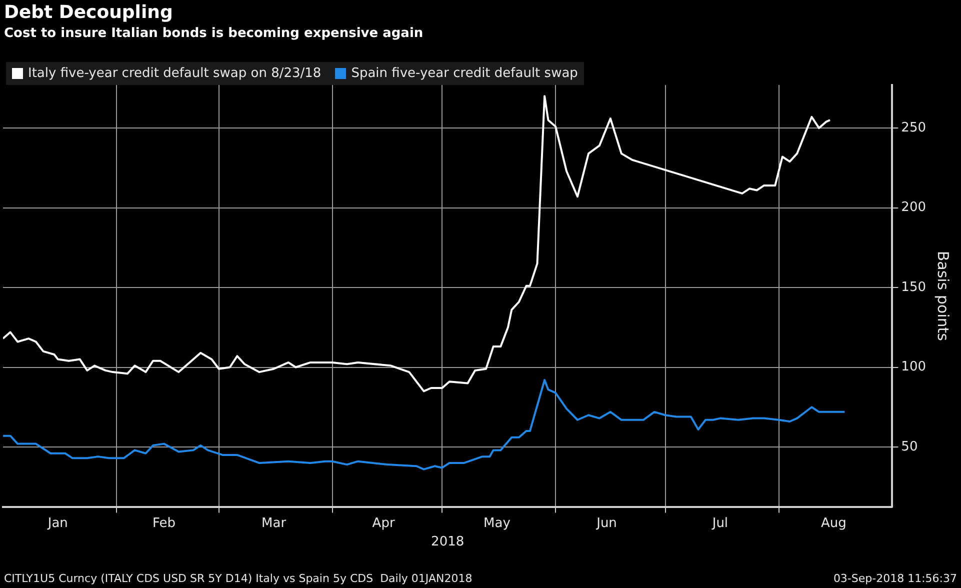  Describe the element at coordinates (497, 523) in the screenshot. I see `x-tick-label: May` at that location.